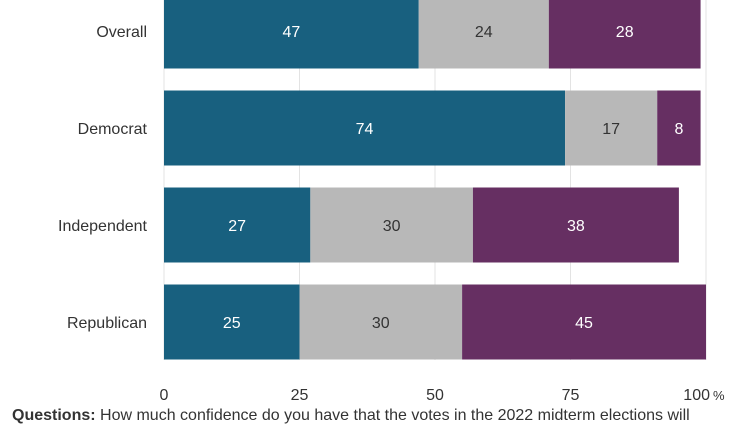  I want to click on tick-label-0: 0, so click(164, 395).